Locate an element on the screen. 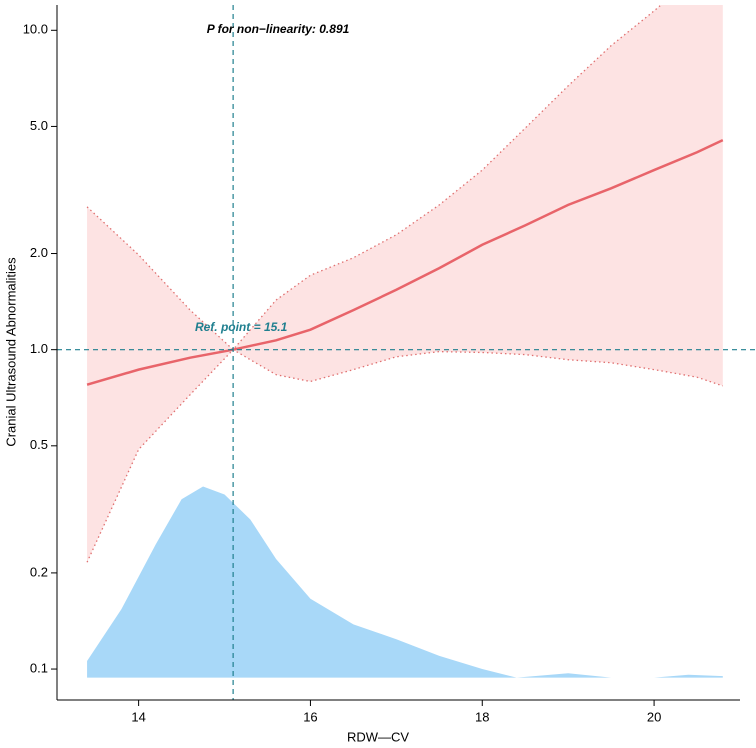  x-axis-label: RDW—CV is located at coordinates (378, 736).